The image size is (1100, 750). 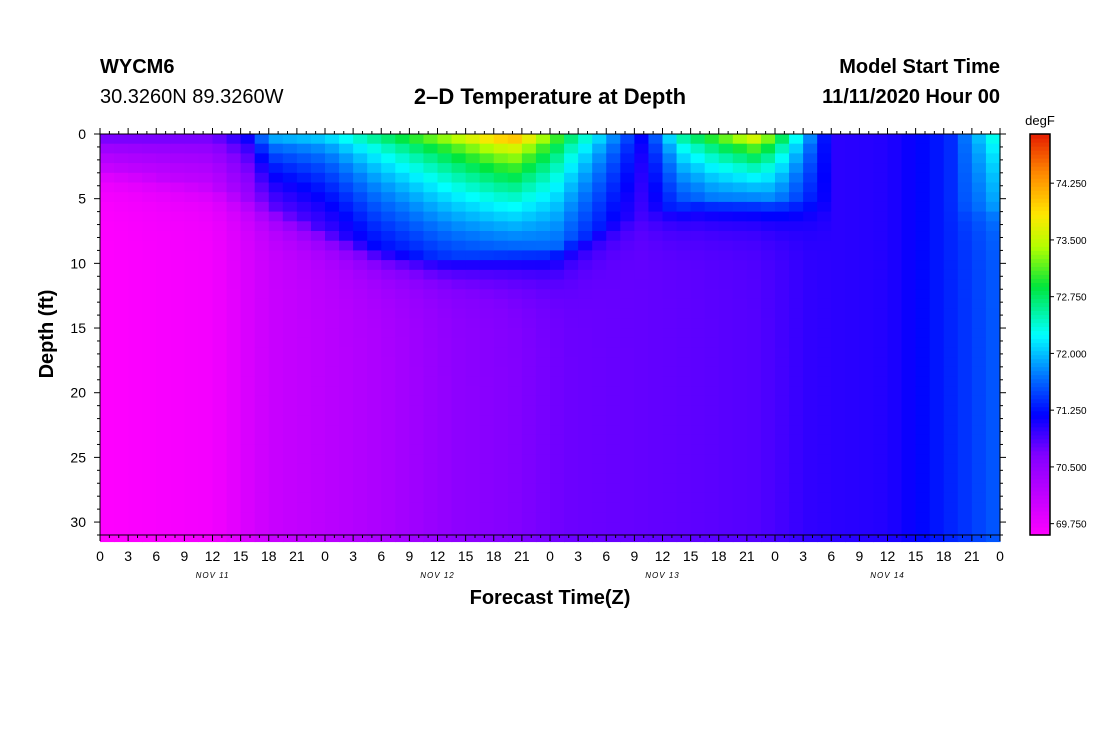 I want to click on colorbar-tick-label: 72.000, so click(x=1071, y=354).